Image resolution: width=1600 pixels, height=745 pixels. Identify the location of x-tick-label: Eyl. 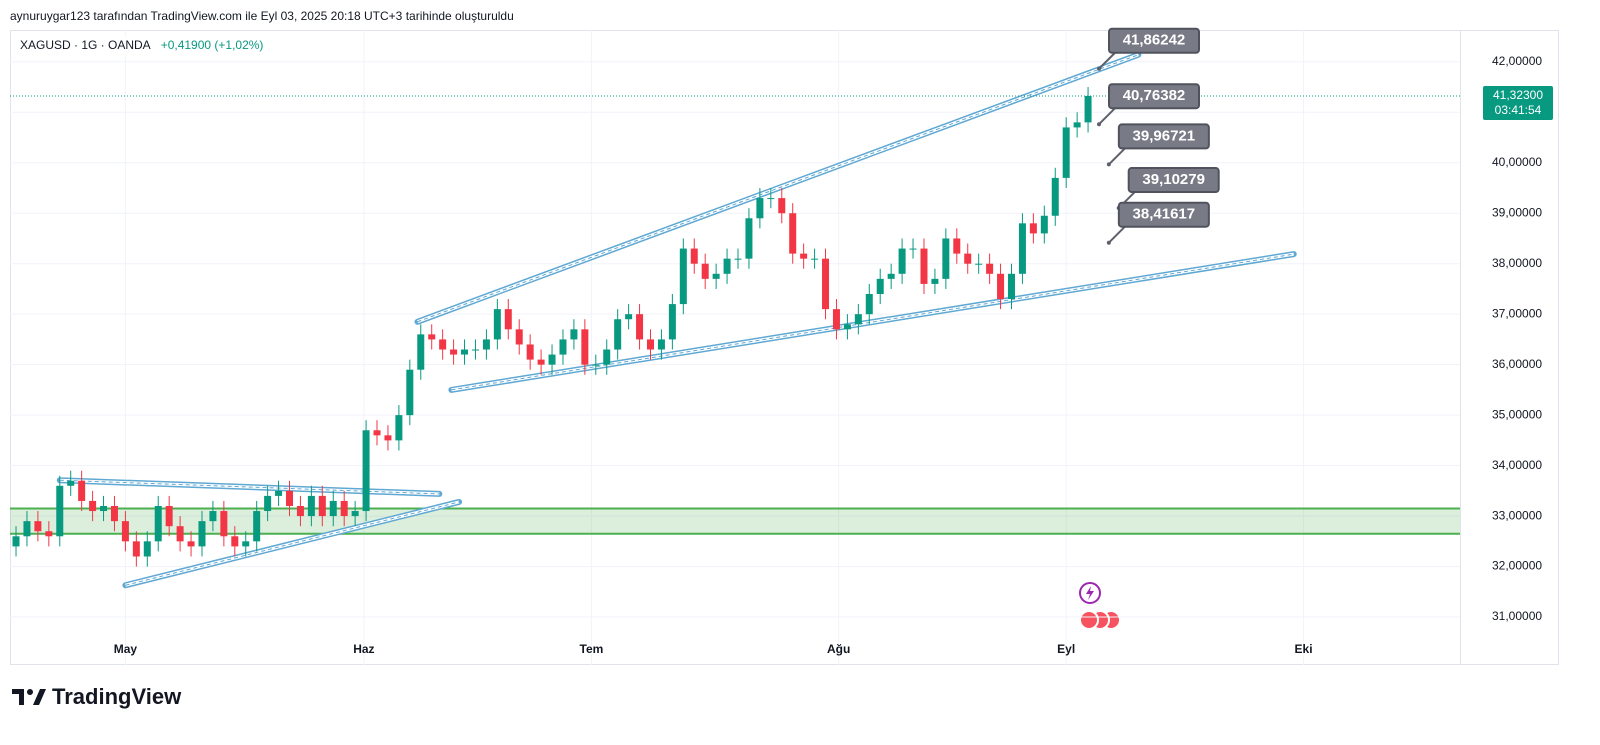
(1066, 649).